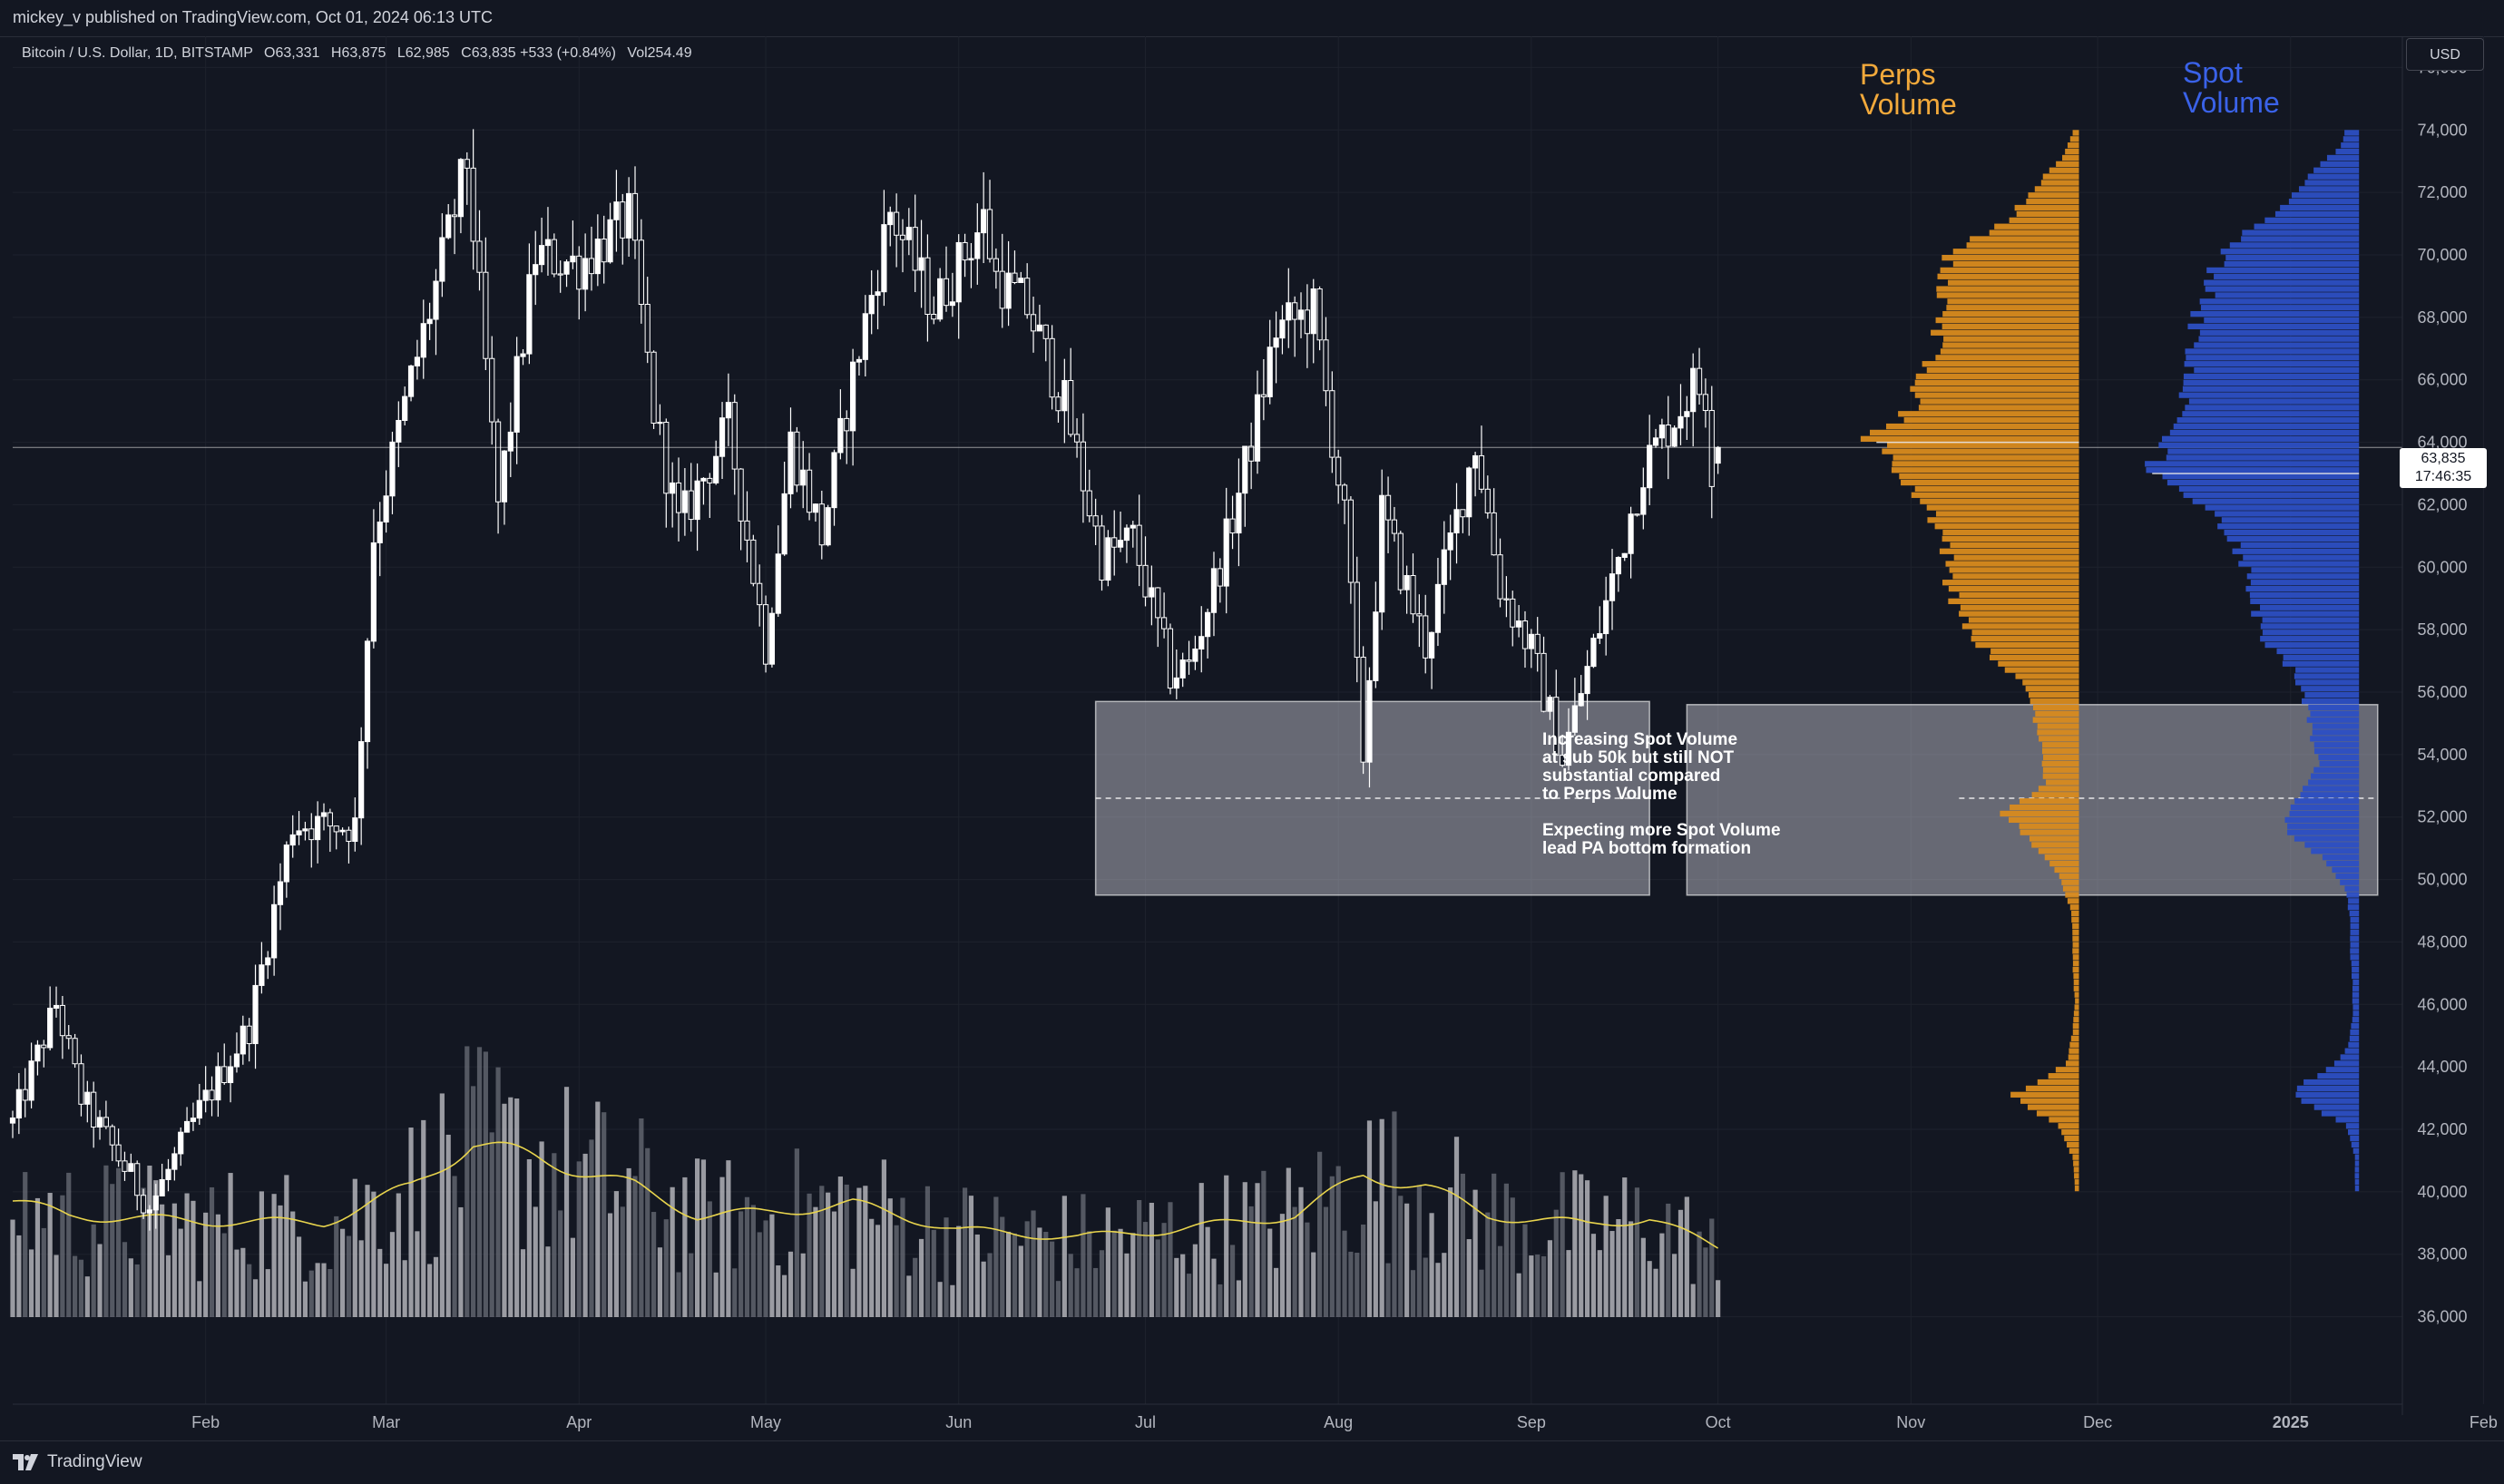 The width and height of the screenshot is (2504, 1484). I want to click on price-tick-label: 38,000, so click(2442, 1255).